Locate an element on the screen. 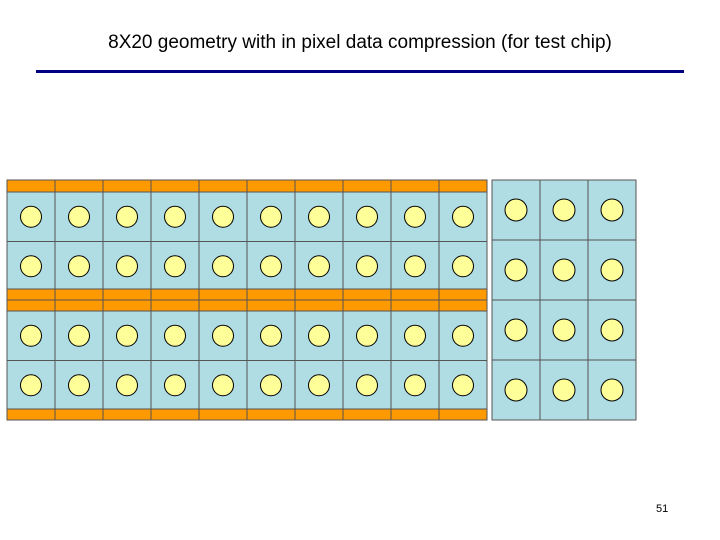 This screenshot has height=540, width=720. pixel-block-right is located at coordinates (564, 300).